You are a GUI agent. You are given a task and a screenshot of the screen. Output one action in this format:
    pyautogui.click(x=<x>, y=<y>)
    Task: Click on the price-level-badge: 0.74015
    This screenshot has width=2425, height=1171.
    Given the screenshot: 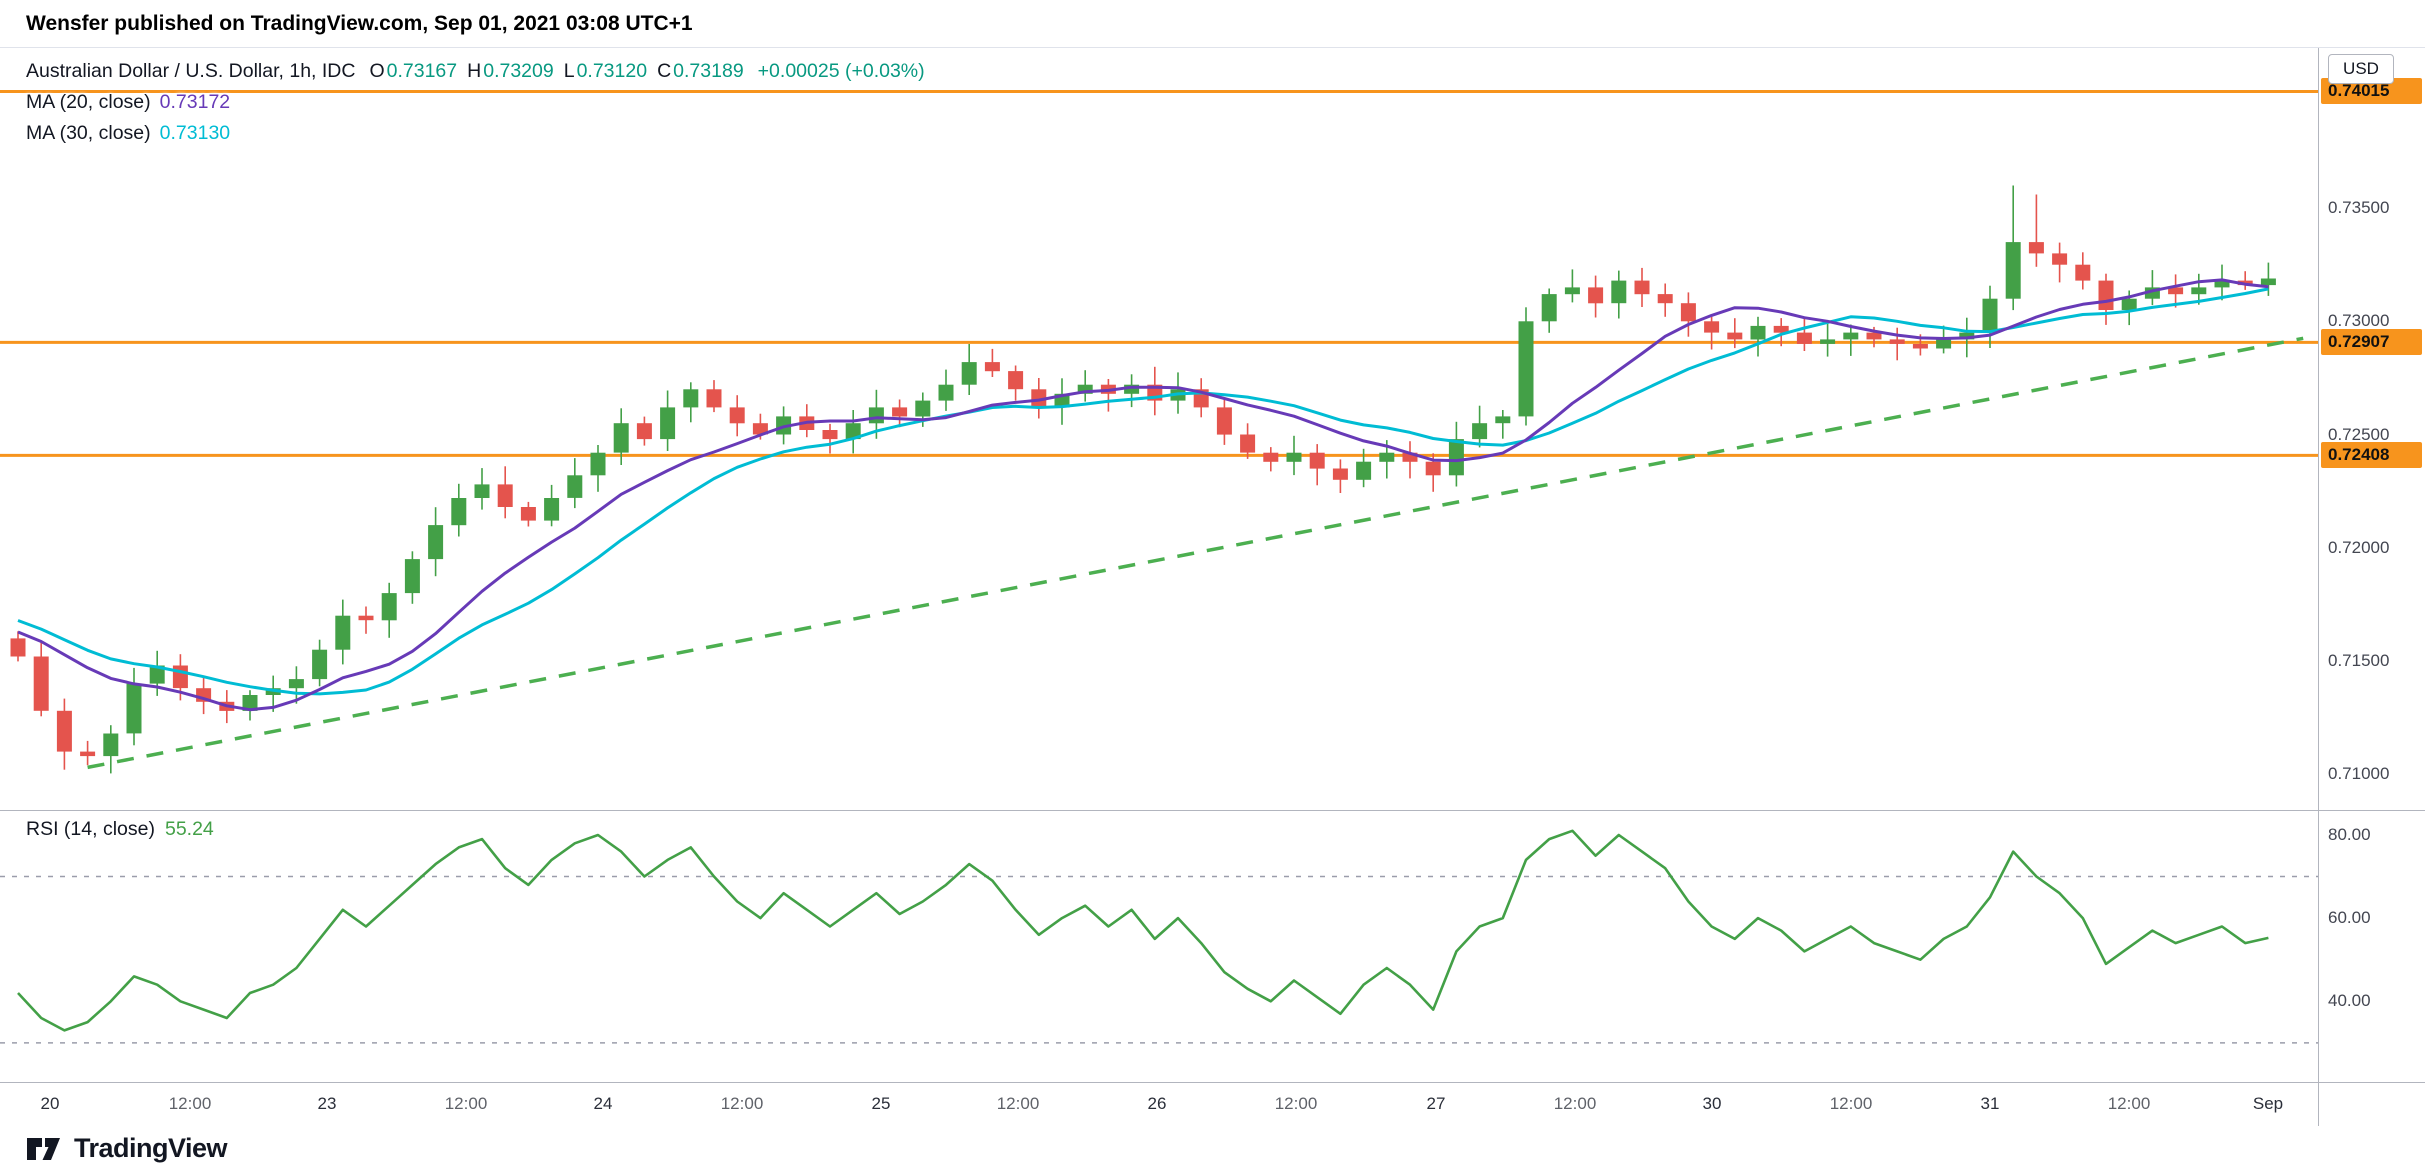 What is the action you would take?
    pyautogui.click(x=2371, y=91)
    